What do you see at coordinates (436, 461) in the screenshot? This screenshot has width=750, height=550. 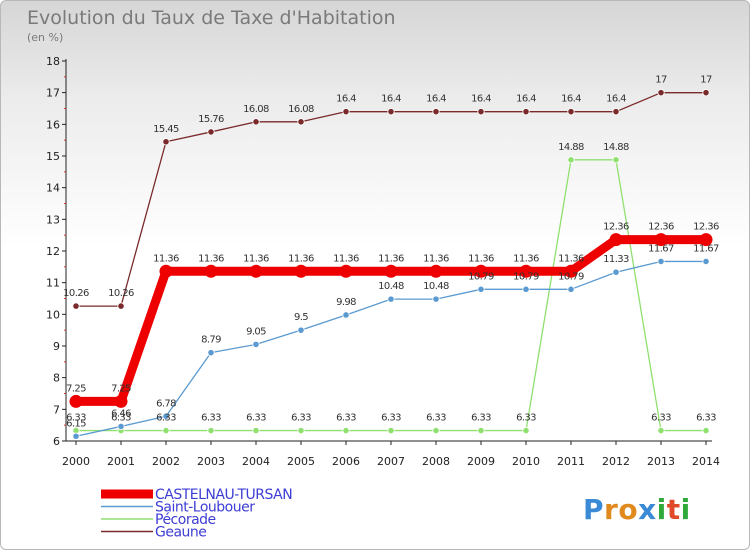 I see `x-tick-label: 2008` at bounding box center [436, 461].